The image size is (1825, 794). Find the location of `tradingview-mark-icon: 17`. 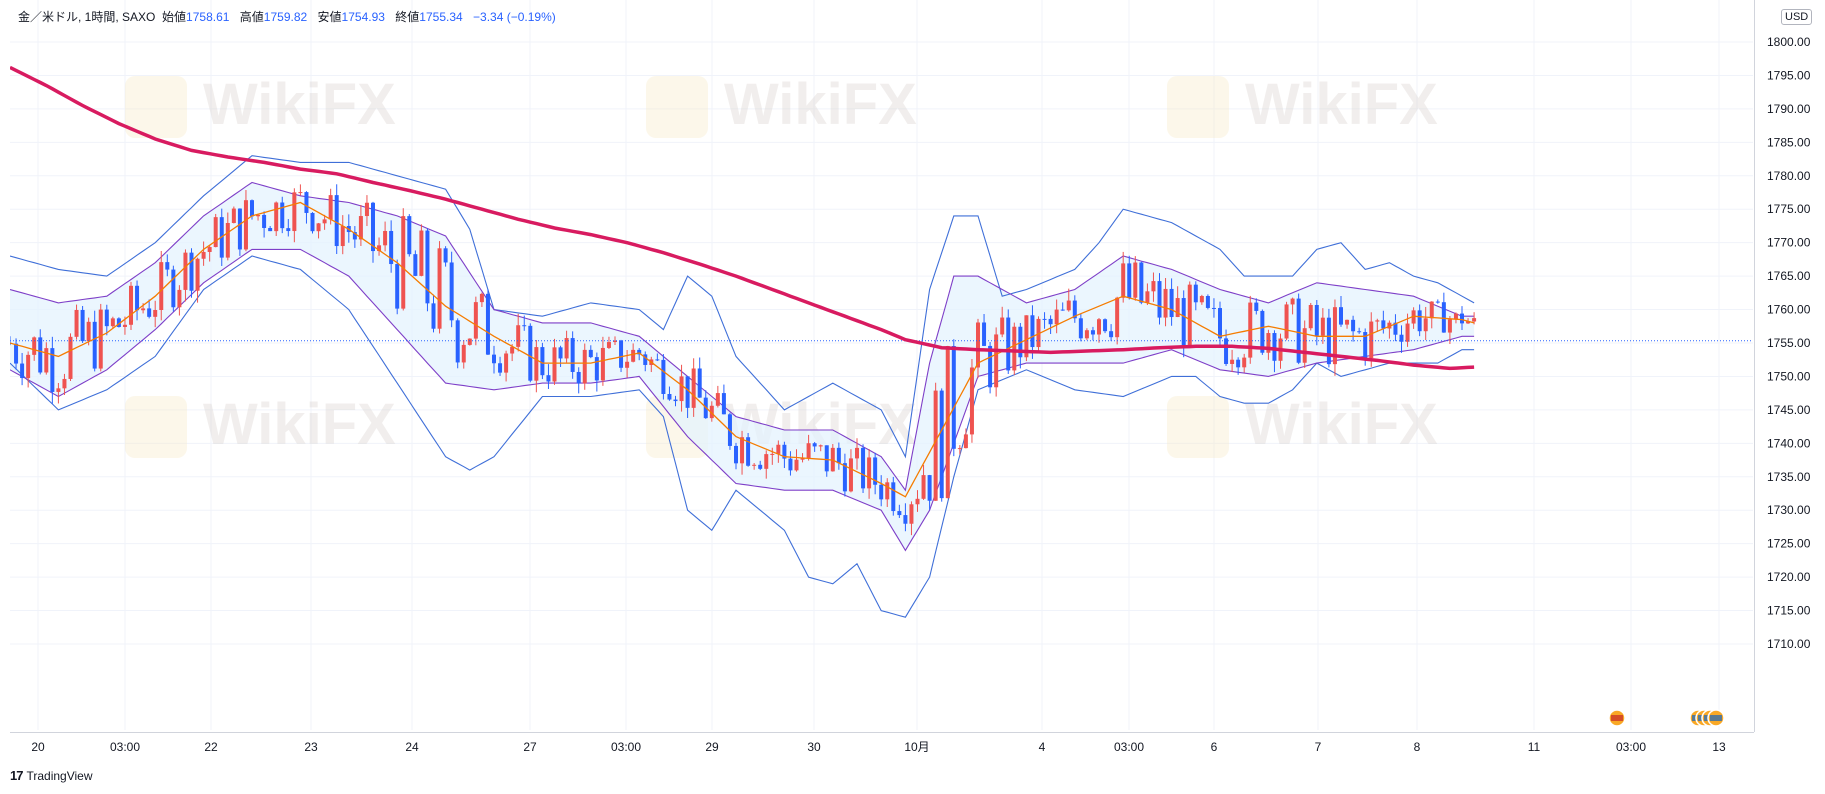

tradingview-mark-icon: 17 is located at coordinates (17, 775).